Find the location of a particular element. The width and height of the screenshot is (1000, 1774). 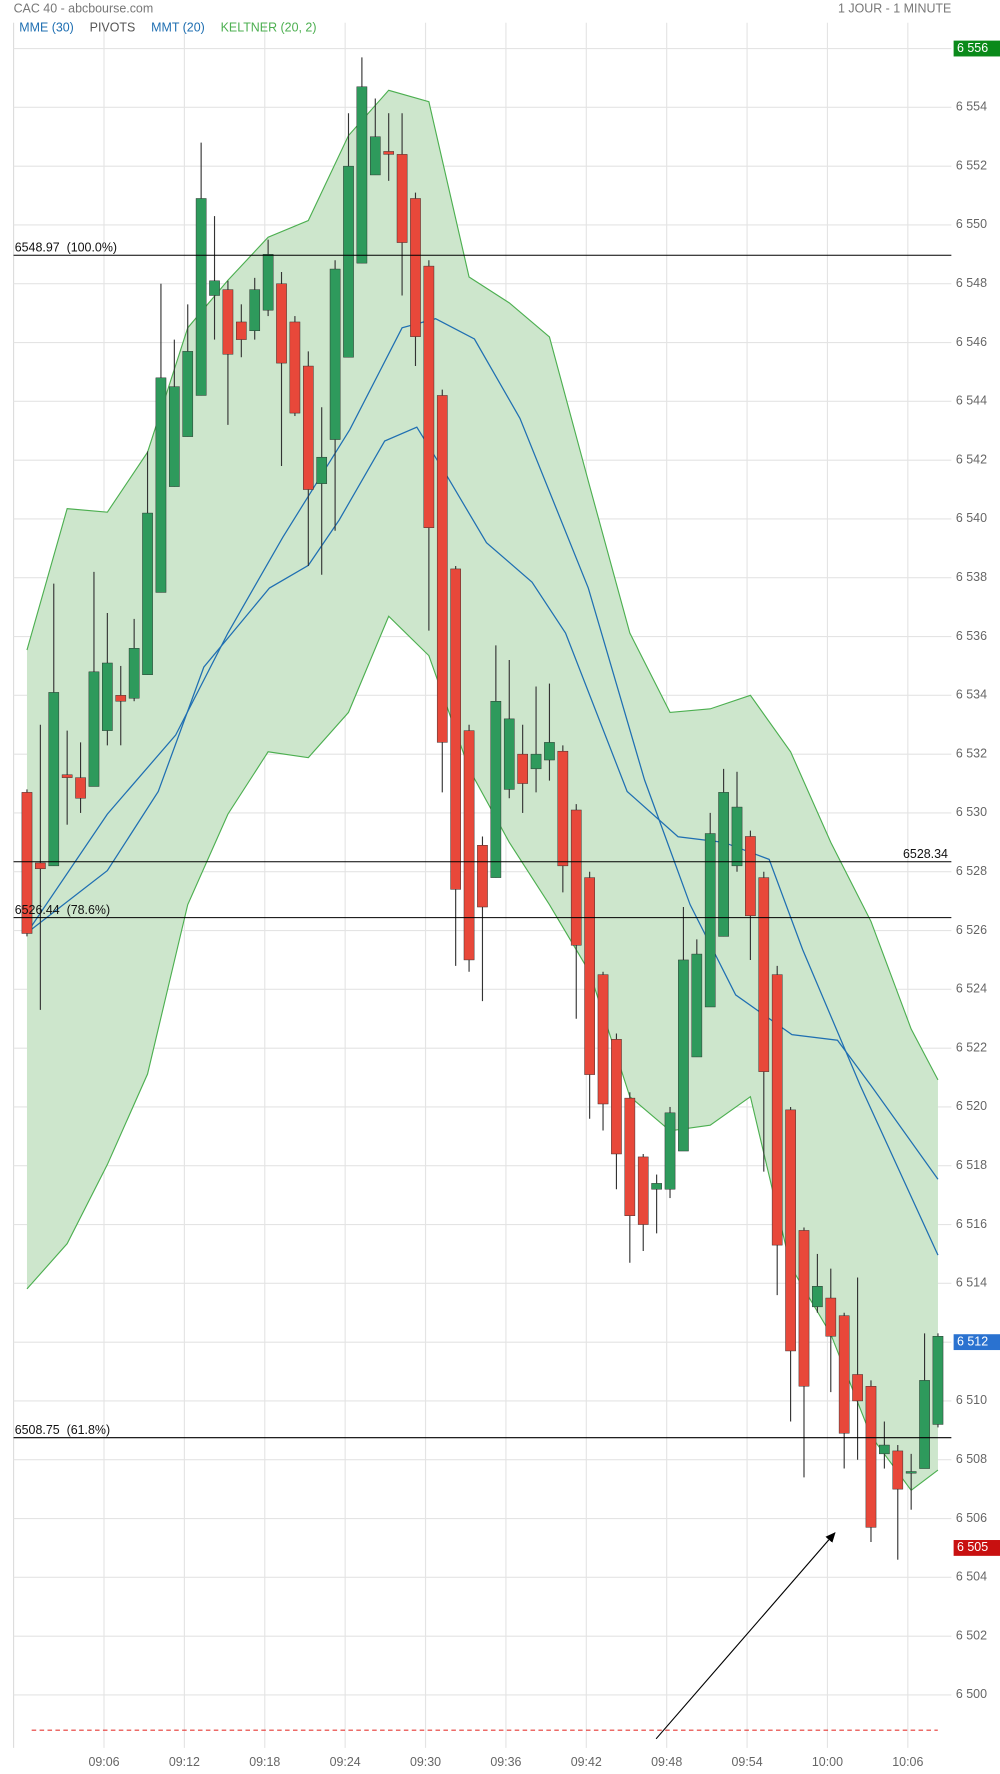

y-tick-label: 6 526 is located at coordinates (971, 930).